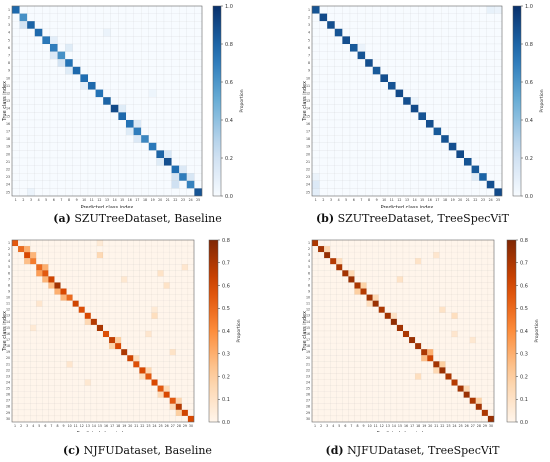  I want to click on x-tick-label: 7, so click(351, 426).